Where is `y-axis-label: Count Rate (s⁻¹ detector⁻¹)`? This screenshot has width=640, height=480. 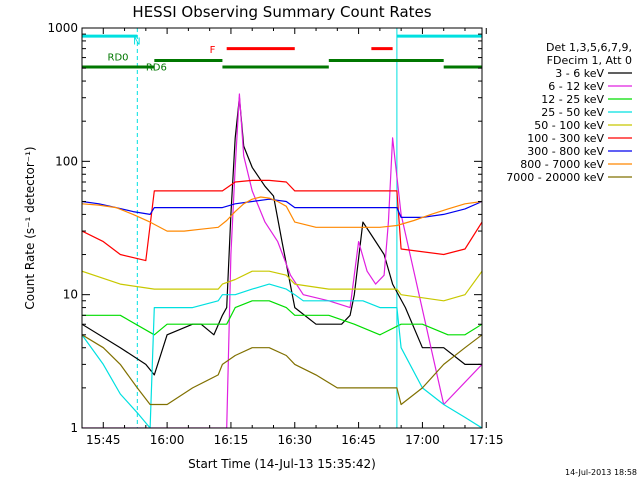 y-axis-label: Count Rate (s⁻¹ detector⁻¹) is located at coordinates (30, 227).